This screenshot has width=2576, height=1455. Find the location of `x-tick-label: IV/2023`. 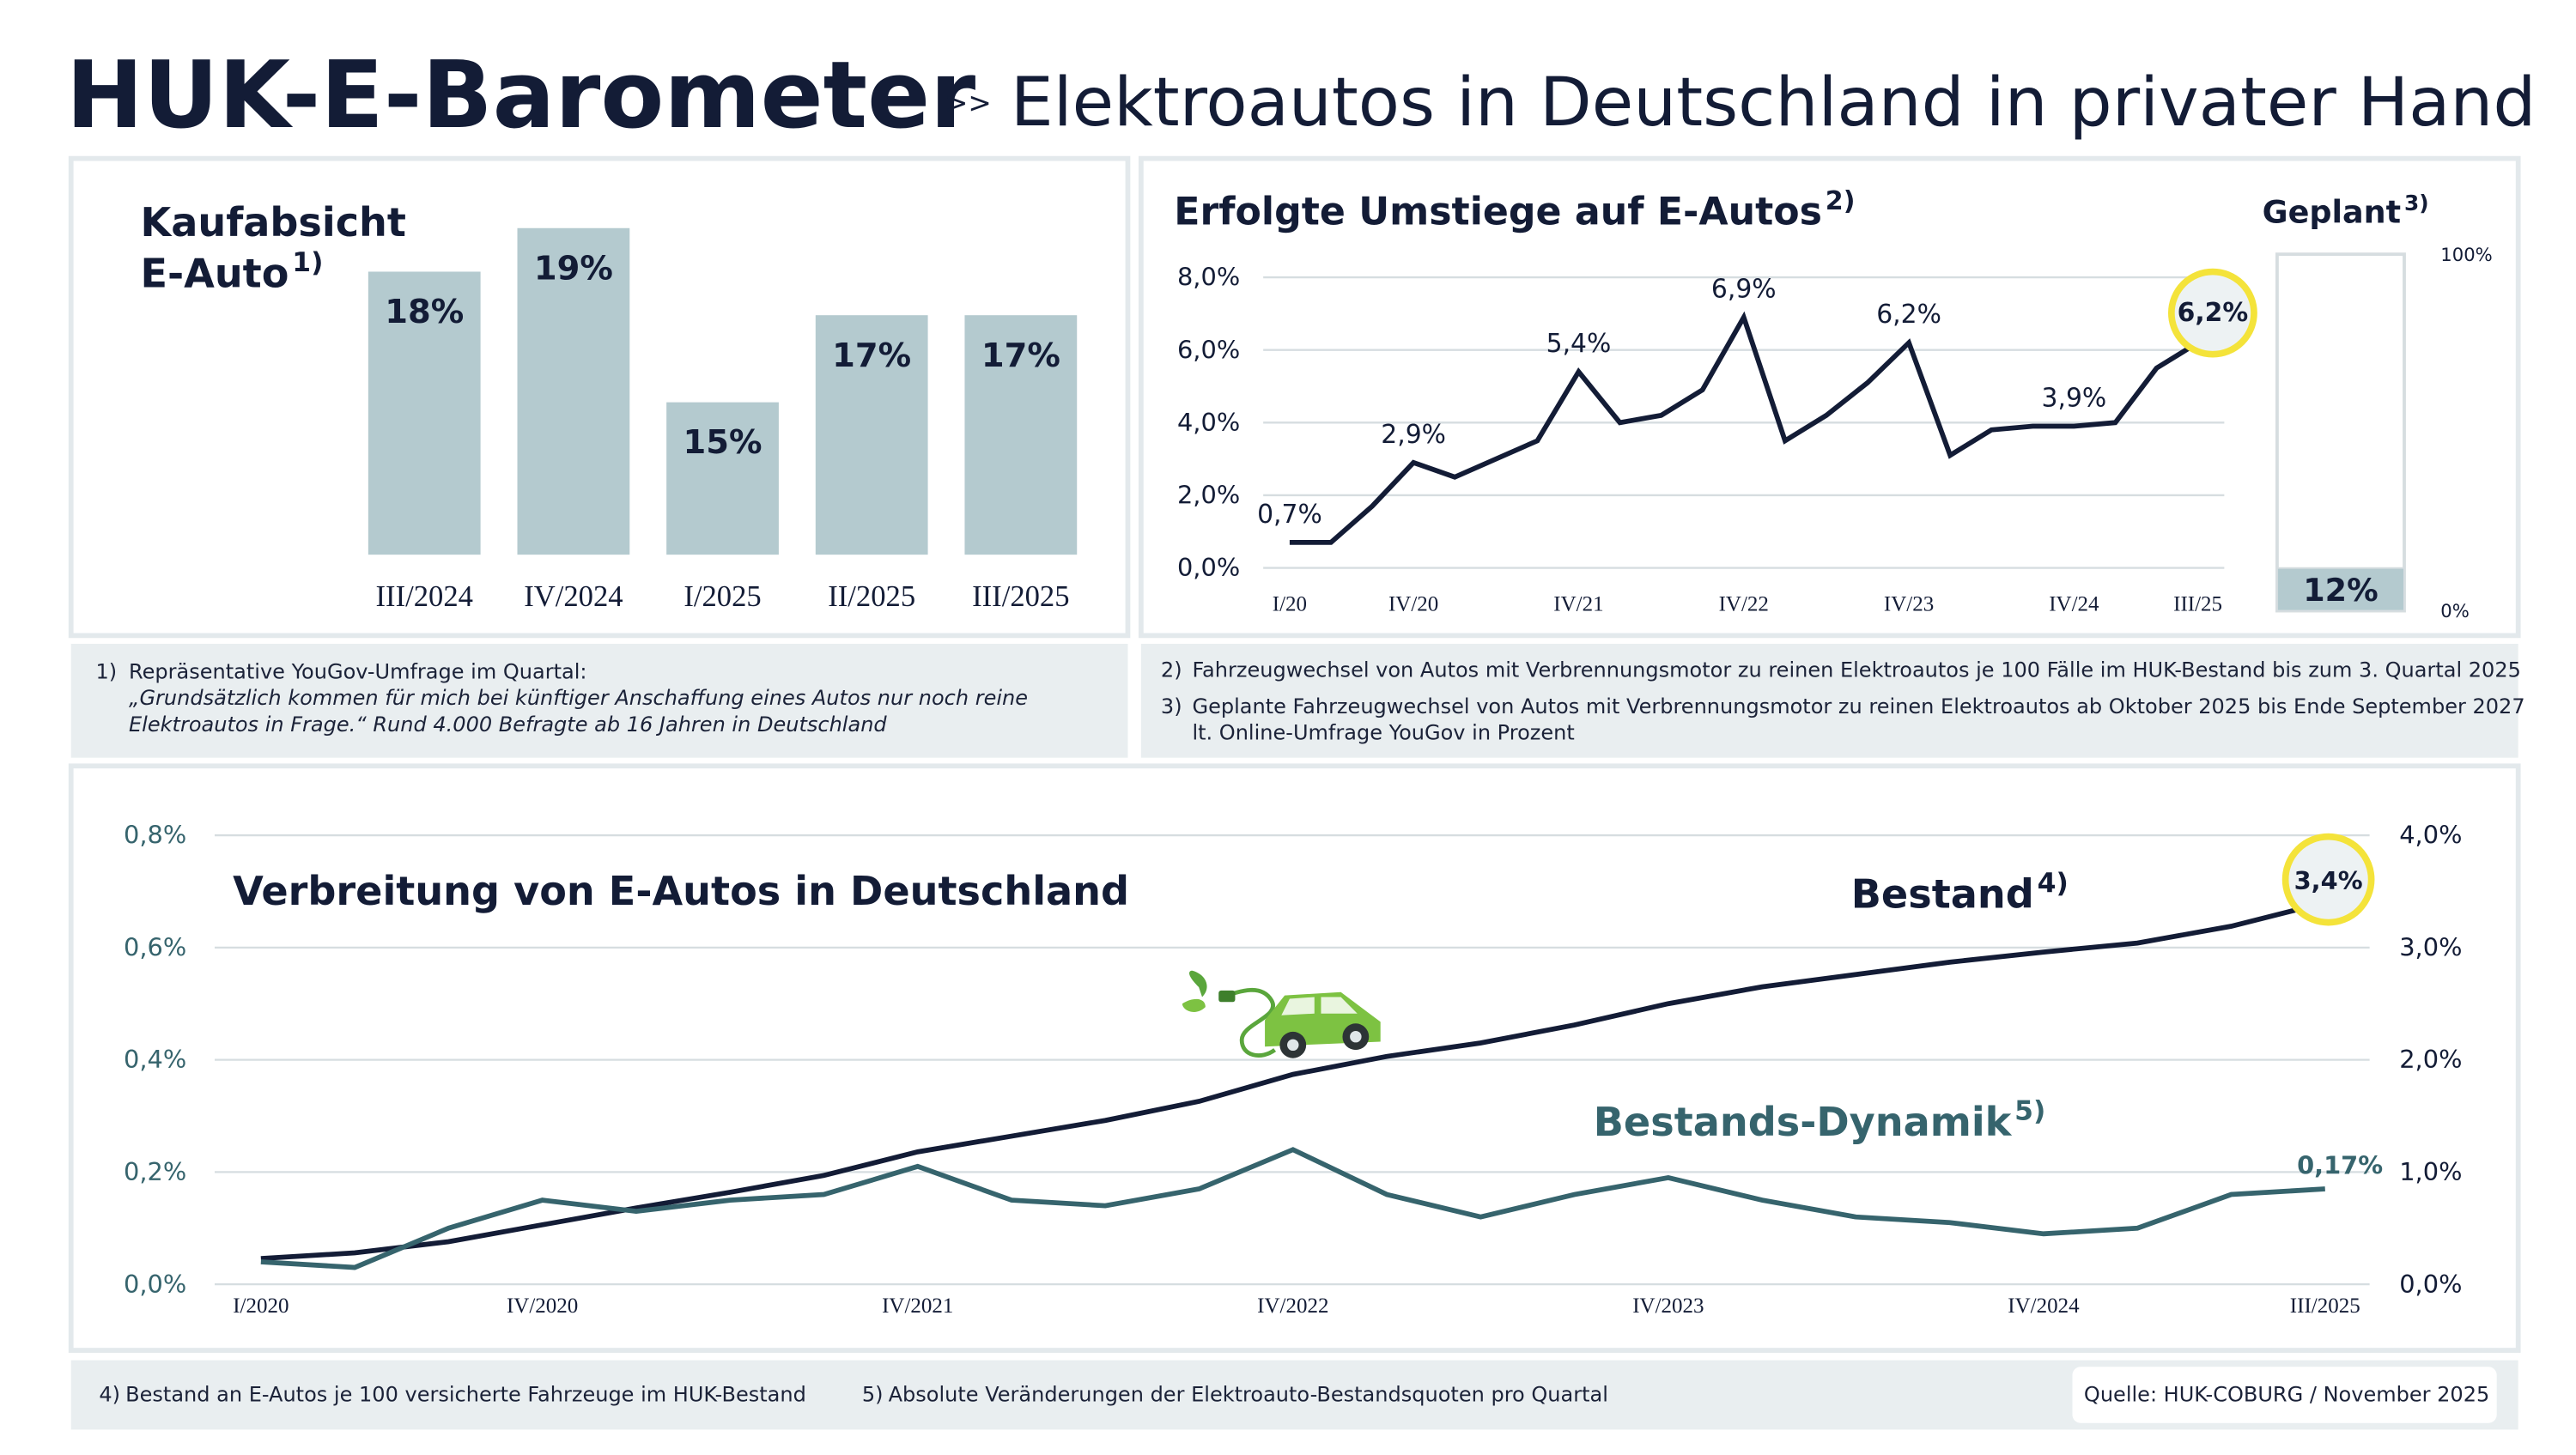

x-tick-label: IV/2023 is located at coordinates (1668, 1306).